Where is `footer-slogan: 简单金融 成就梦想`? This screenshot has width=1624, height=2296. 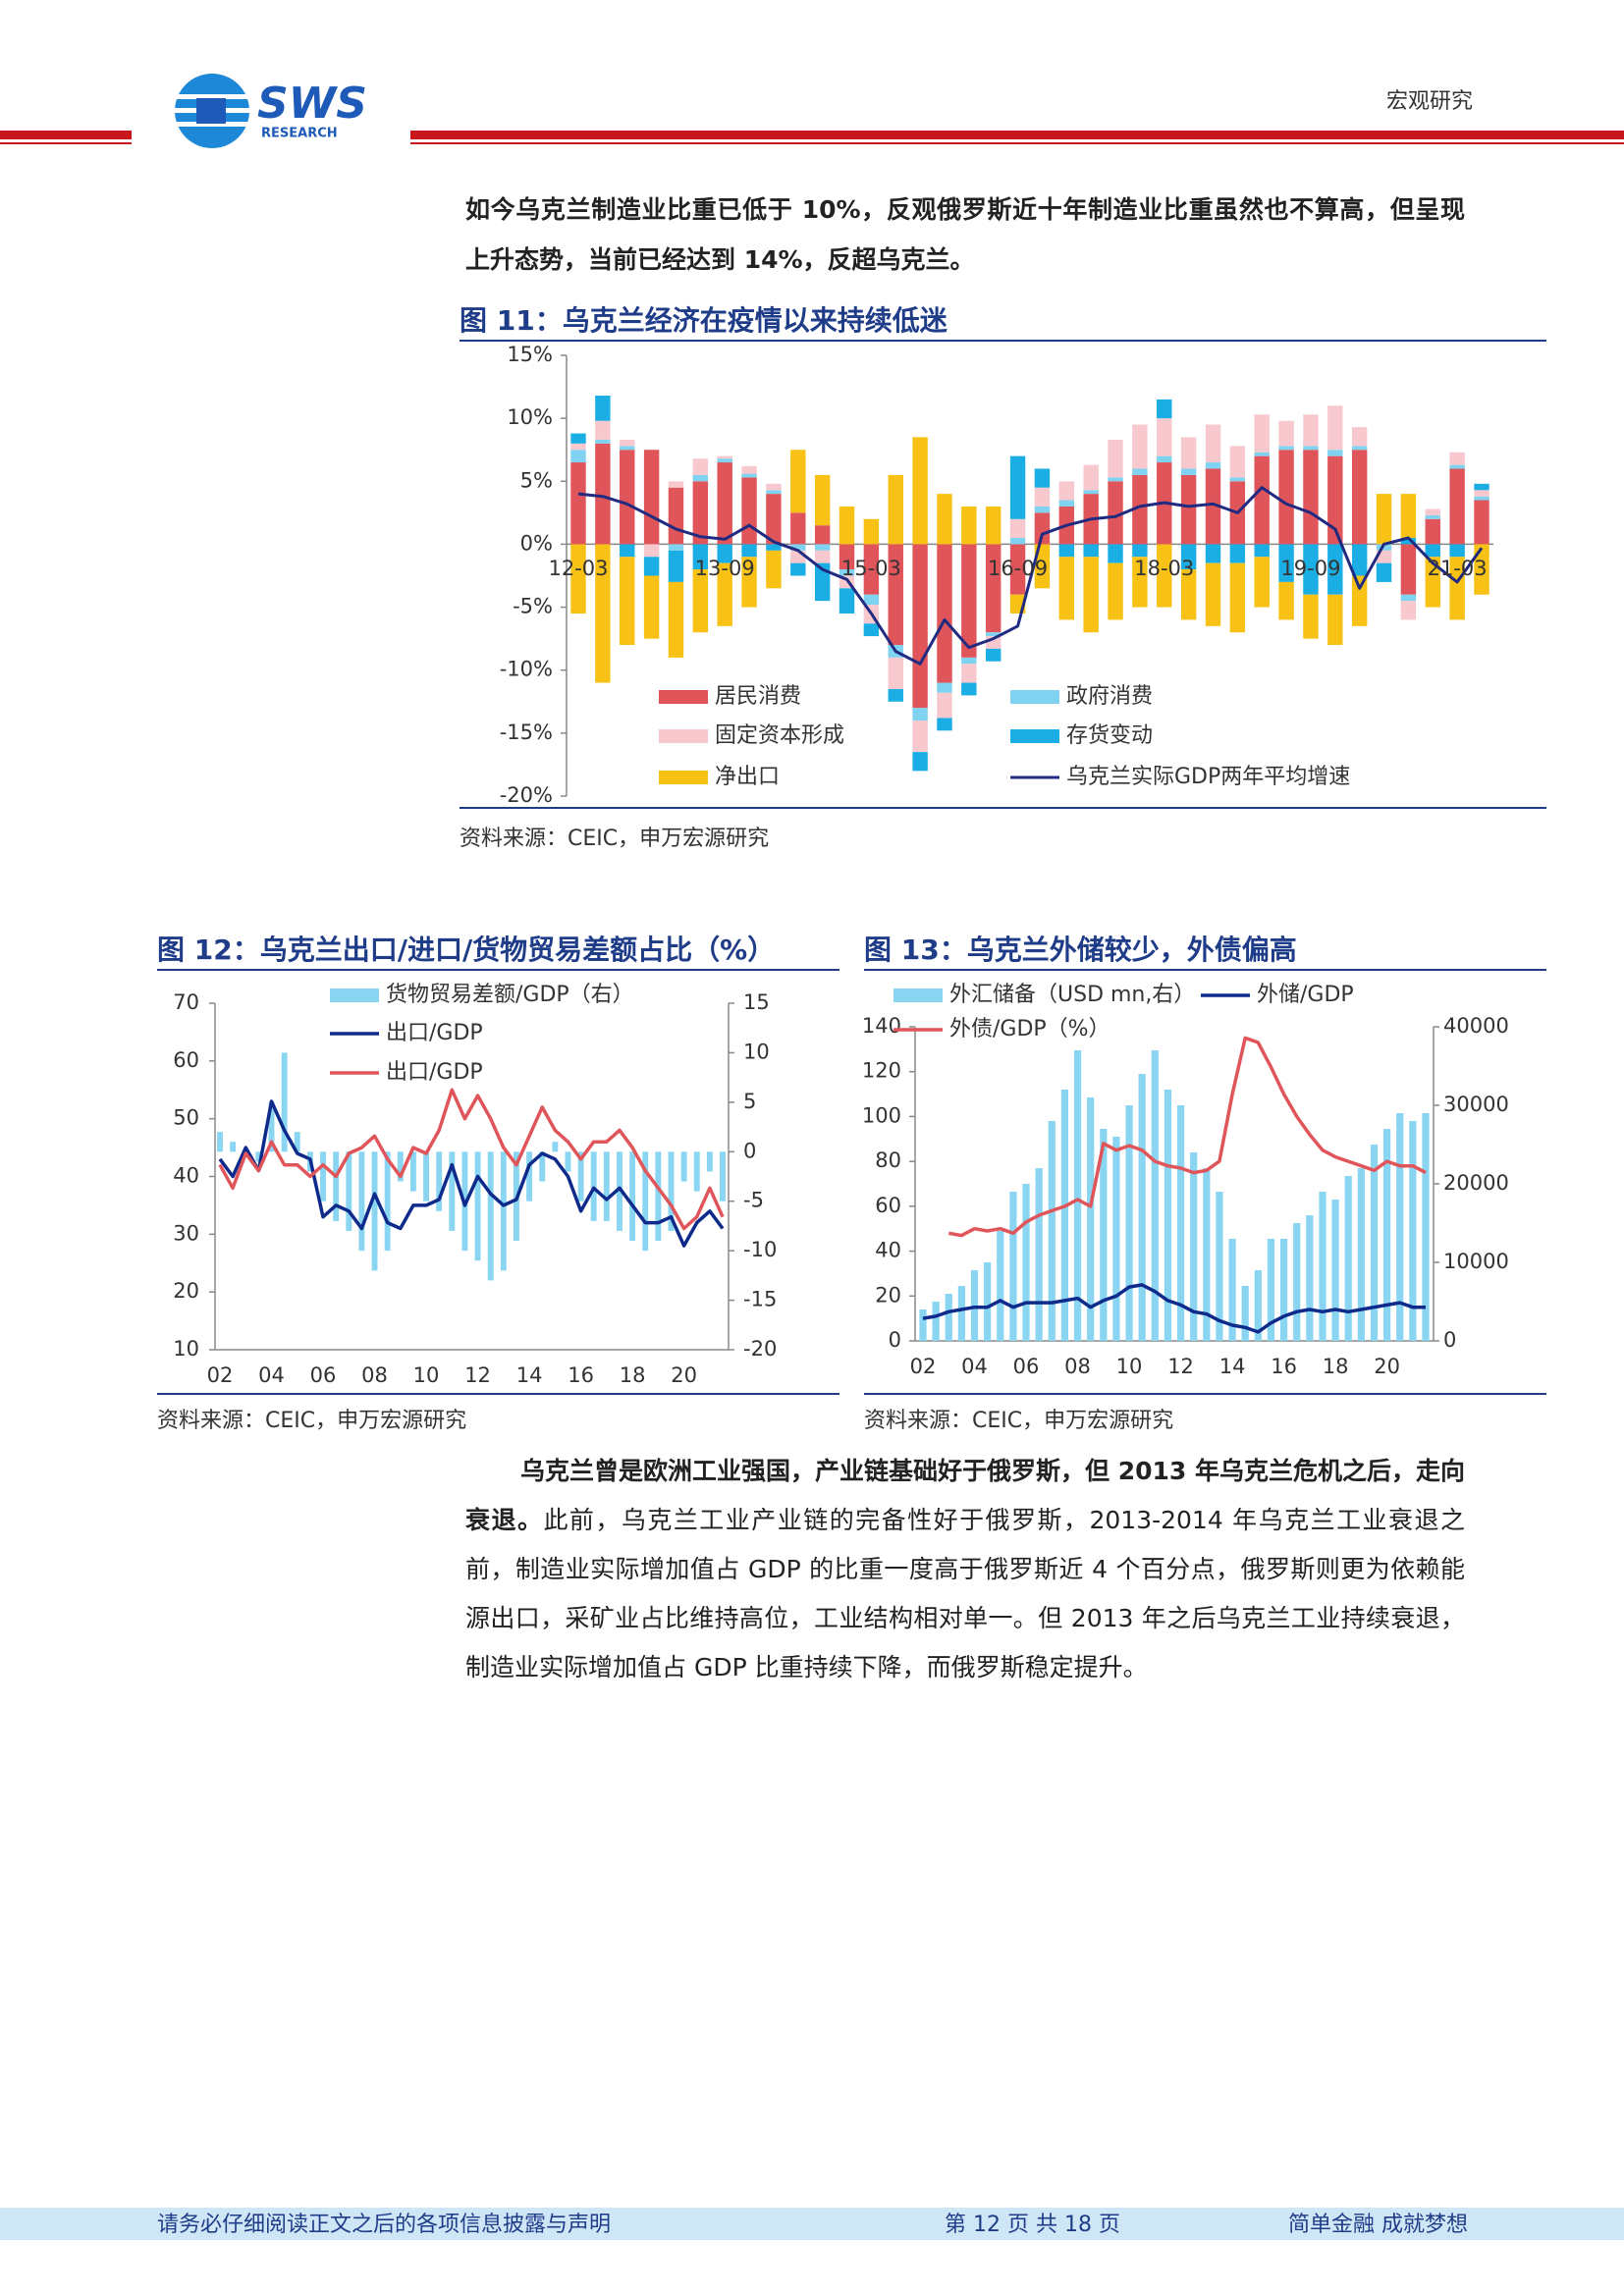 footer-slogan: 简单金融 成就梦想 is located at coordinates (1378, 2225).